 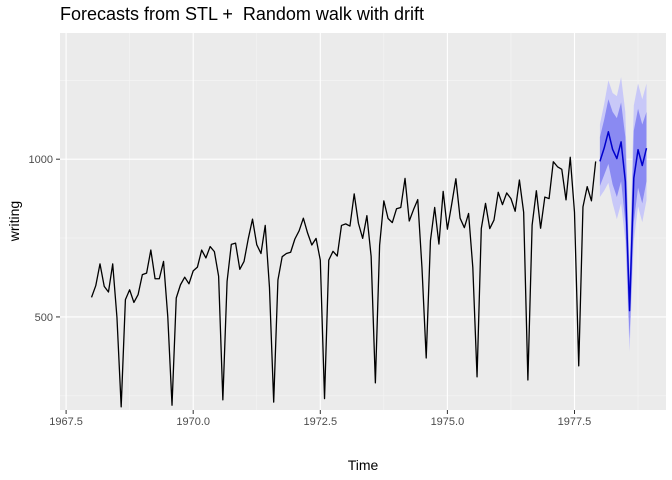 What do you see at coordinates (41, 160) in the screenshot?
I see `y-tick-label: 1000` at bounding box center [41, 160].